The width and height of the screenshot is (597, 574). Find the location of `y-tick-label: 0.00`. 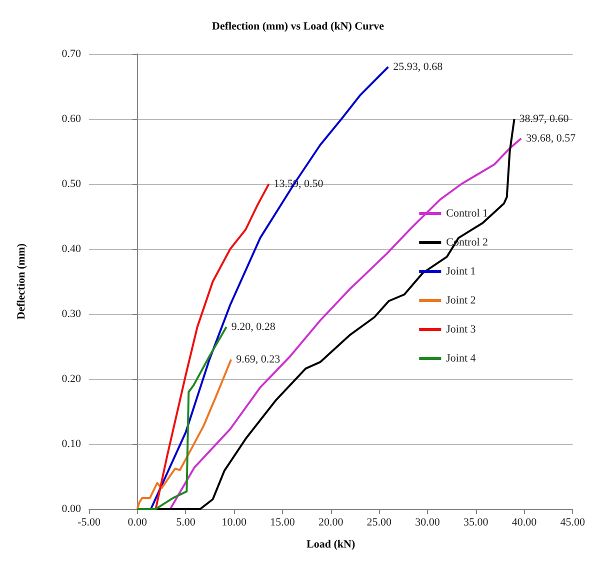

y-tick-label: 0.00 is located at coordinates (72, 509).